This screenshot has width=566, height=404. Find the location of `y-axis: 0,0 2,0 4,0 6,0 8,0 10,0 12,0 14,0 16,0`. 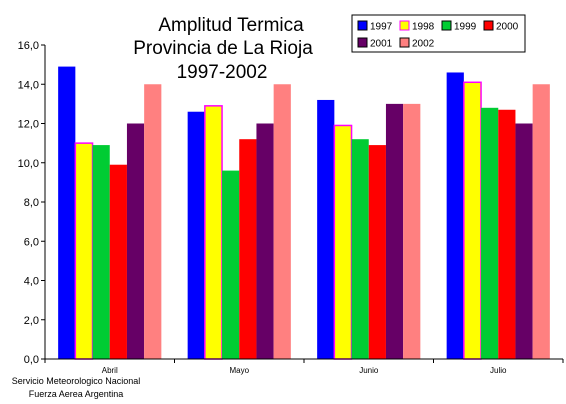

y-axis: 0,0 2,0 4,0 6,0 8,0 10,0 12,0 14,0 16,0 is located at coordinates (32, 203).